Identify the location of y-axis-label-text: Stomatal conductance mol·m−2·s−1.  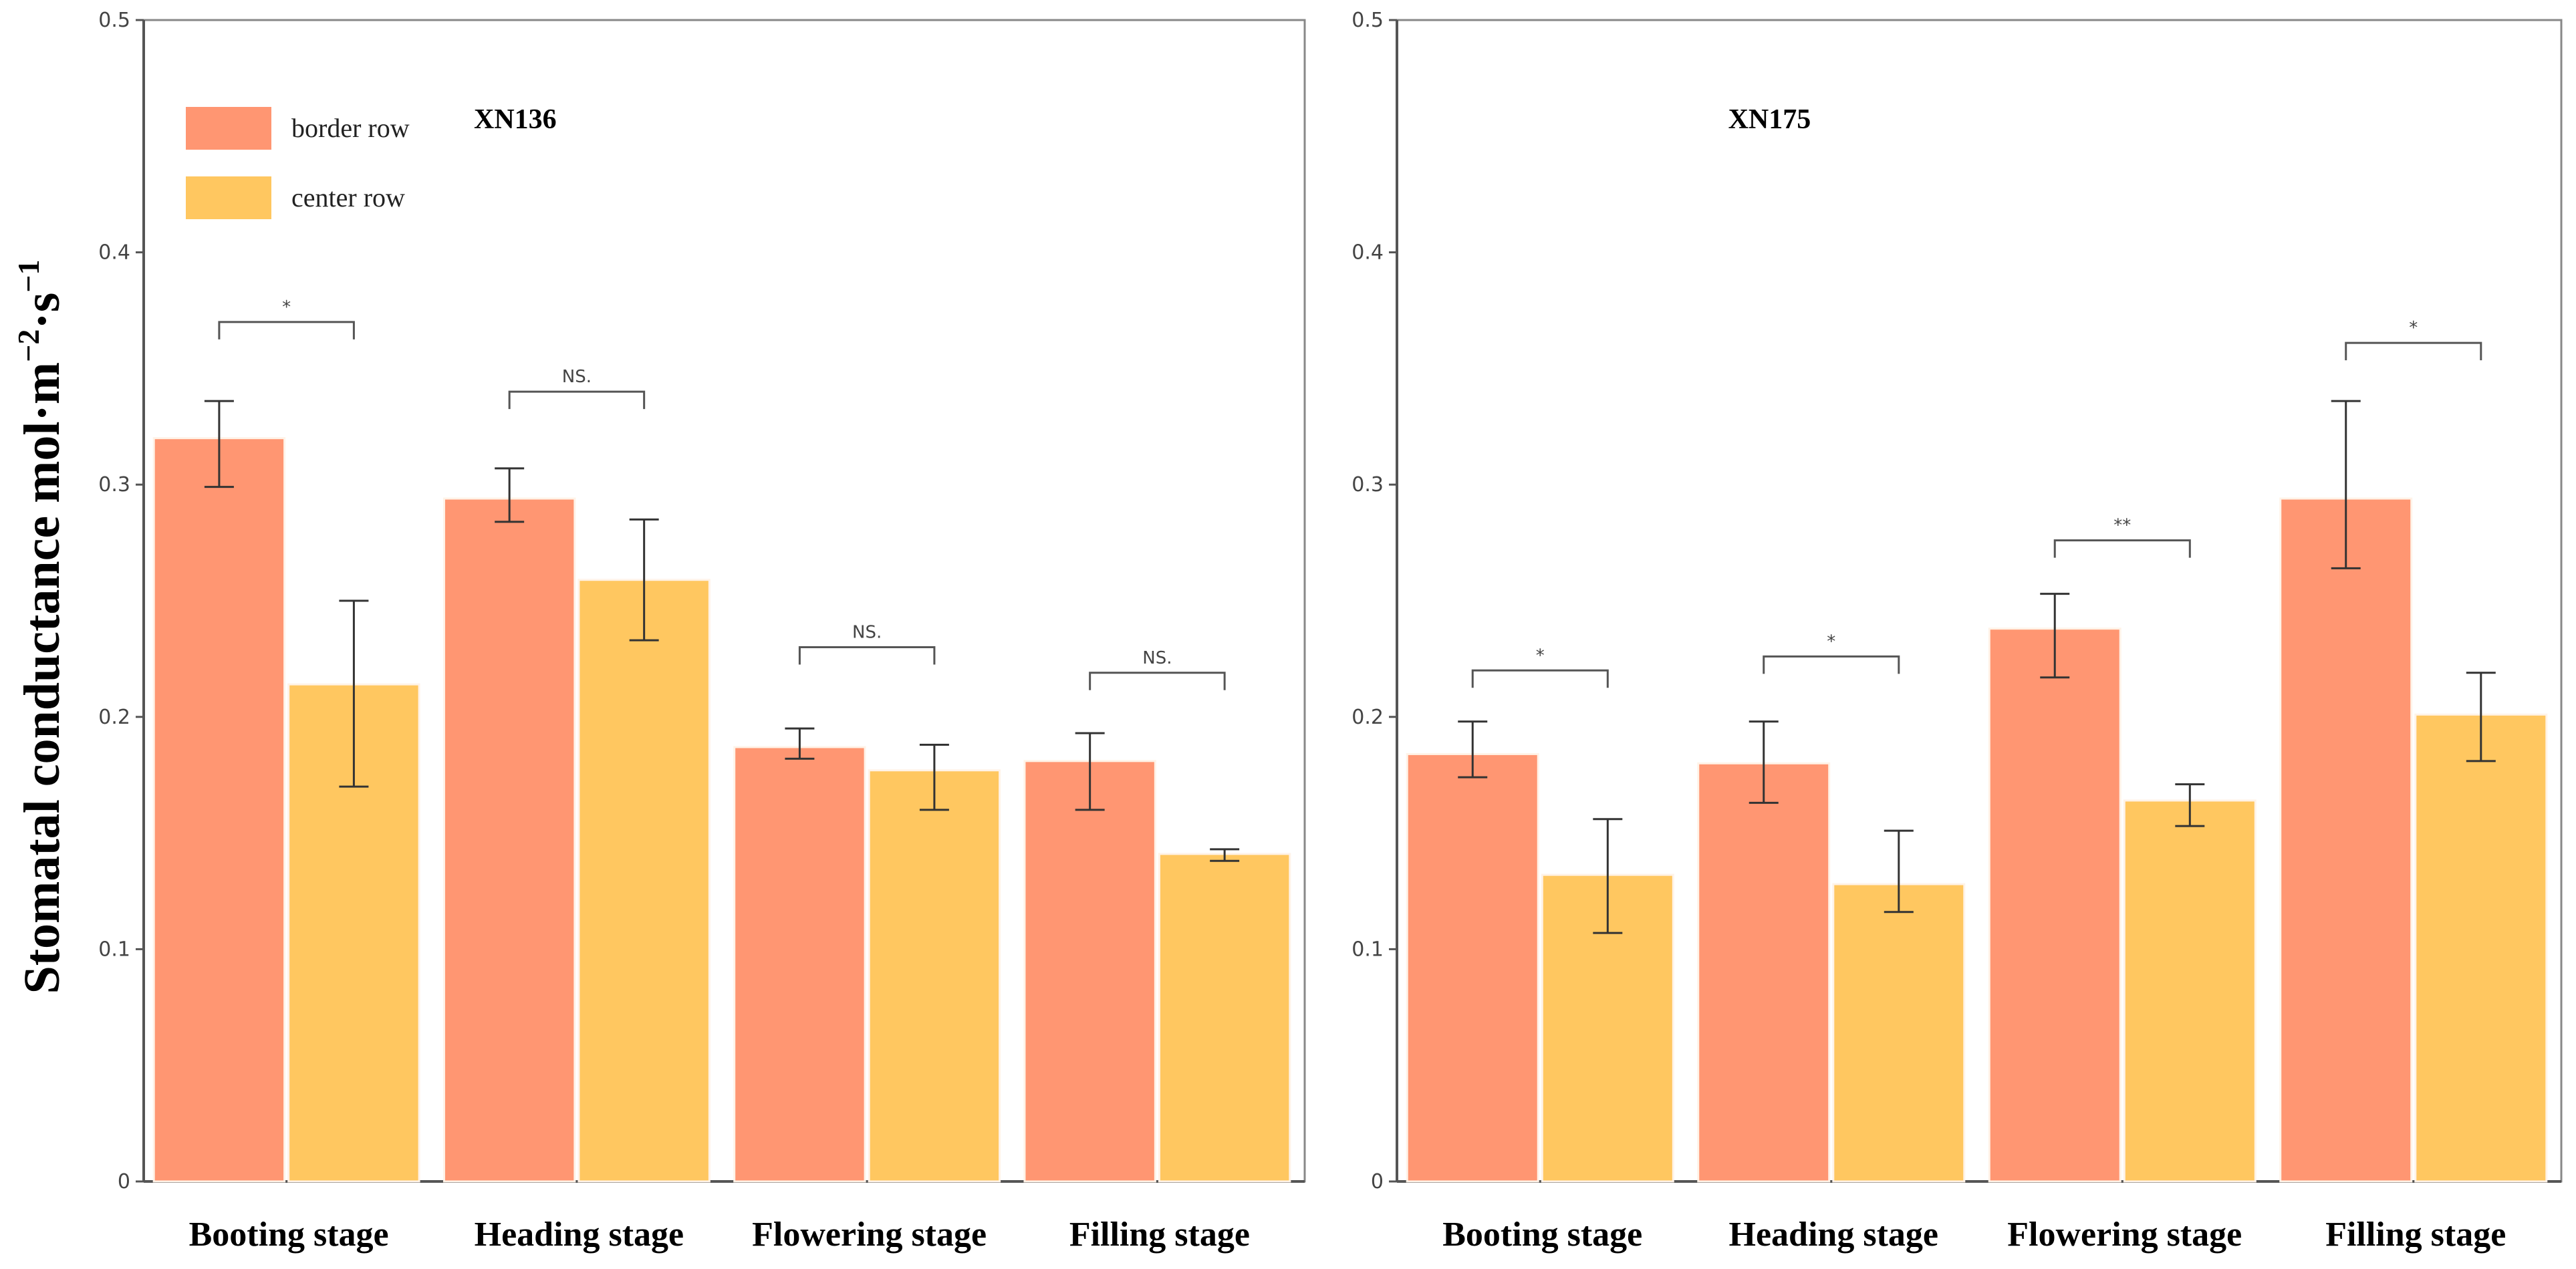
(40, 626).